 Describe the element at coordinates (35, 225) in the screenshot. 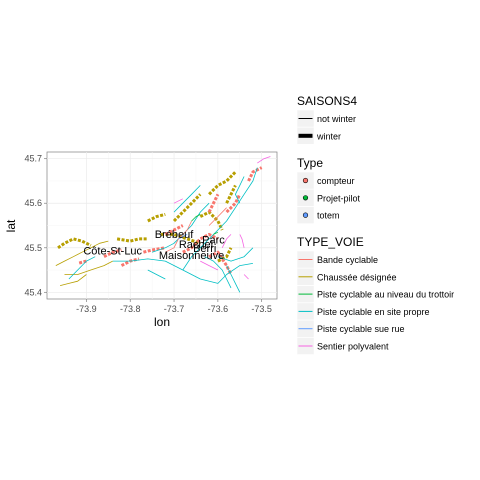

I see `y-axis-ticks: 45.4 45.5 45.6 45.7` at that location.